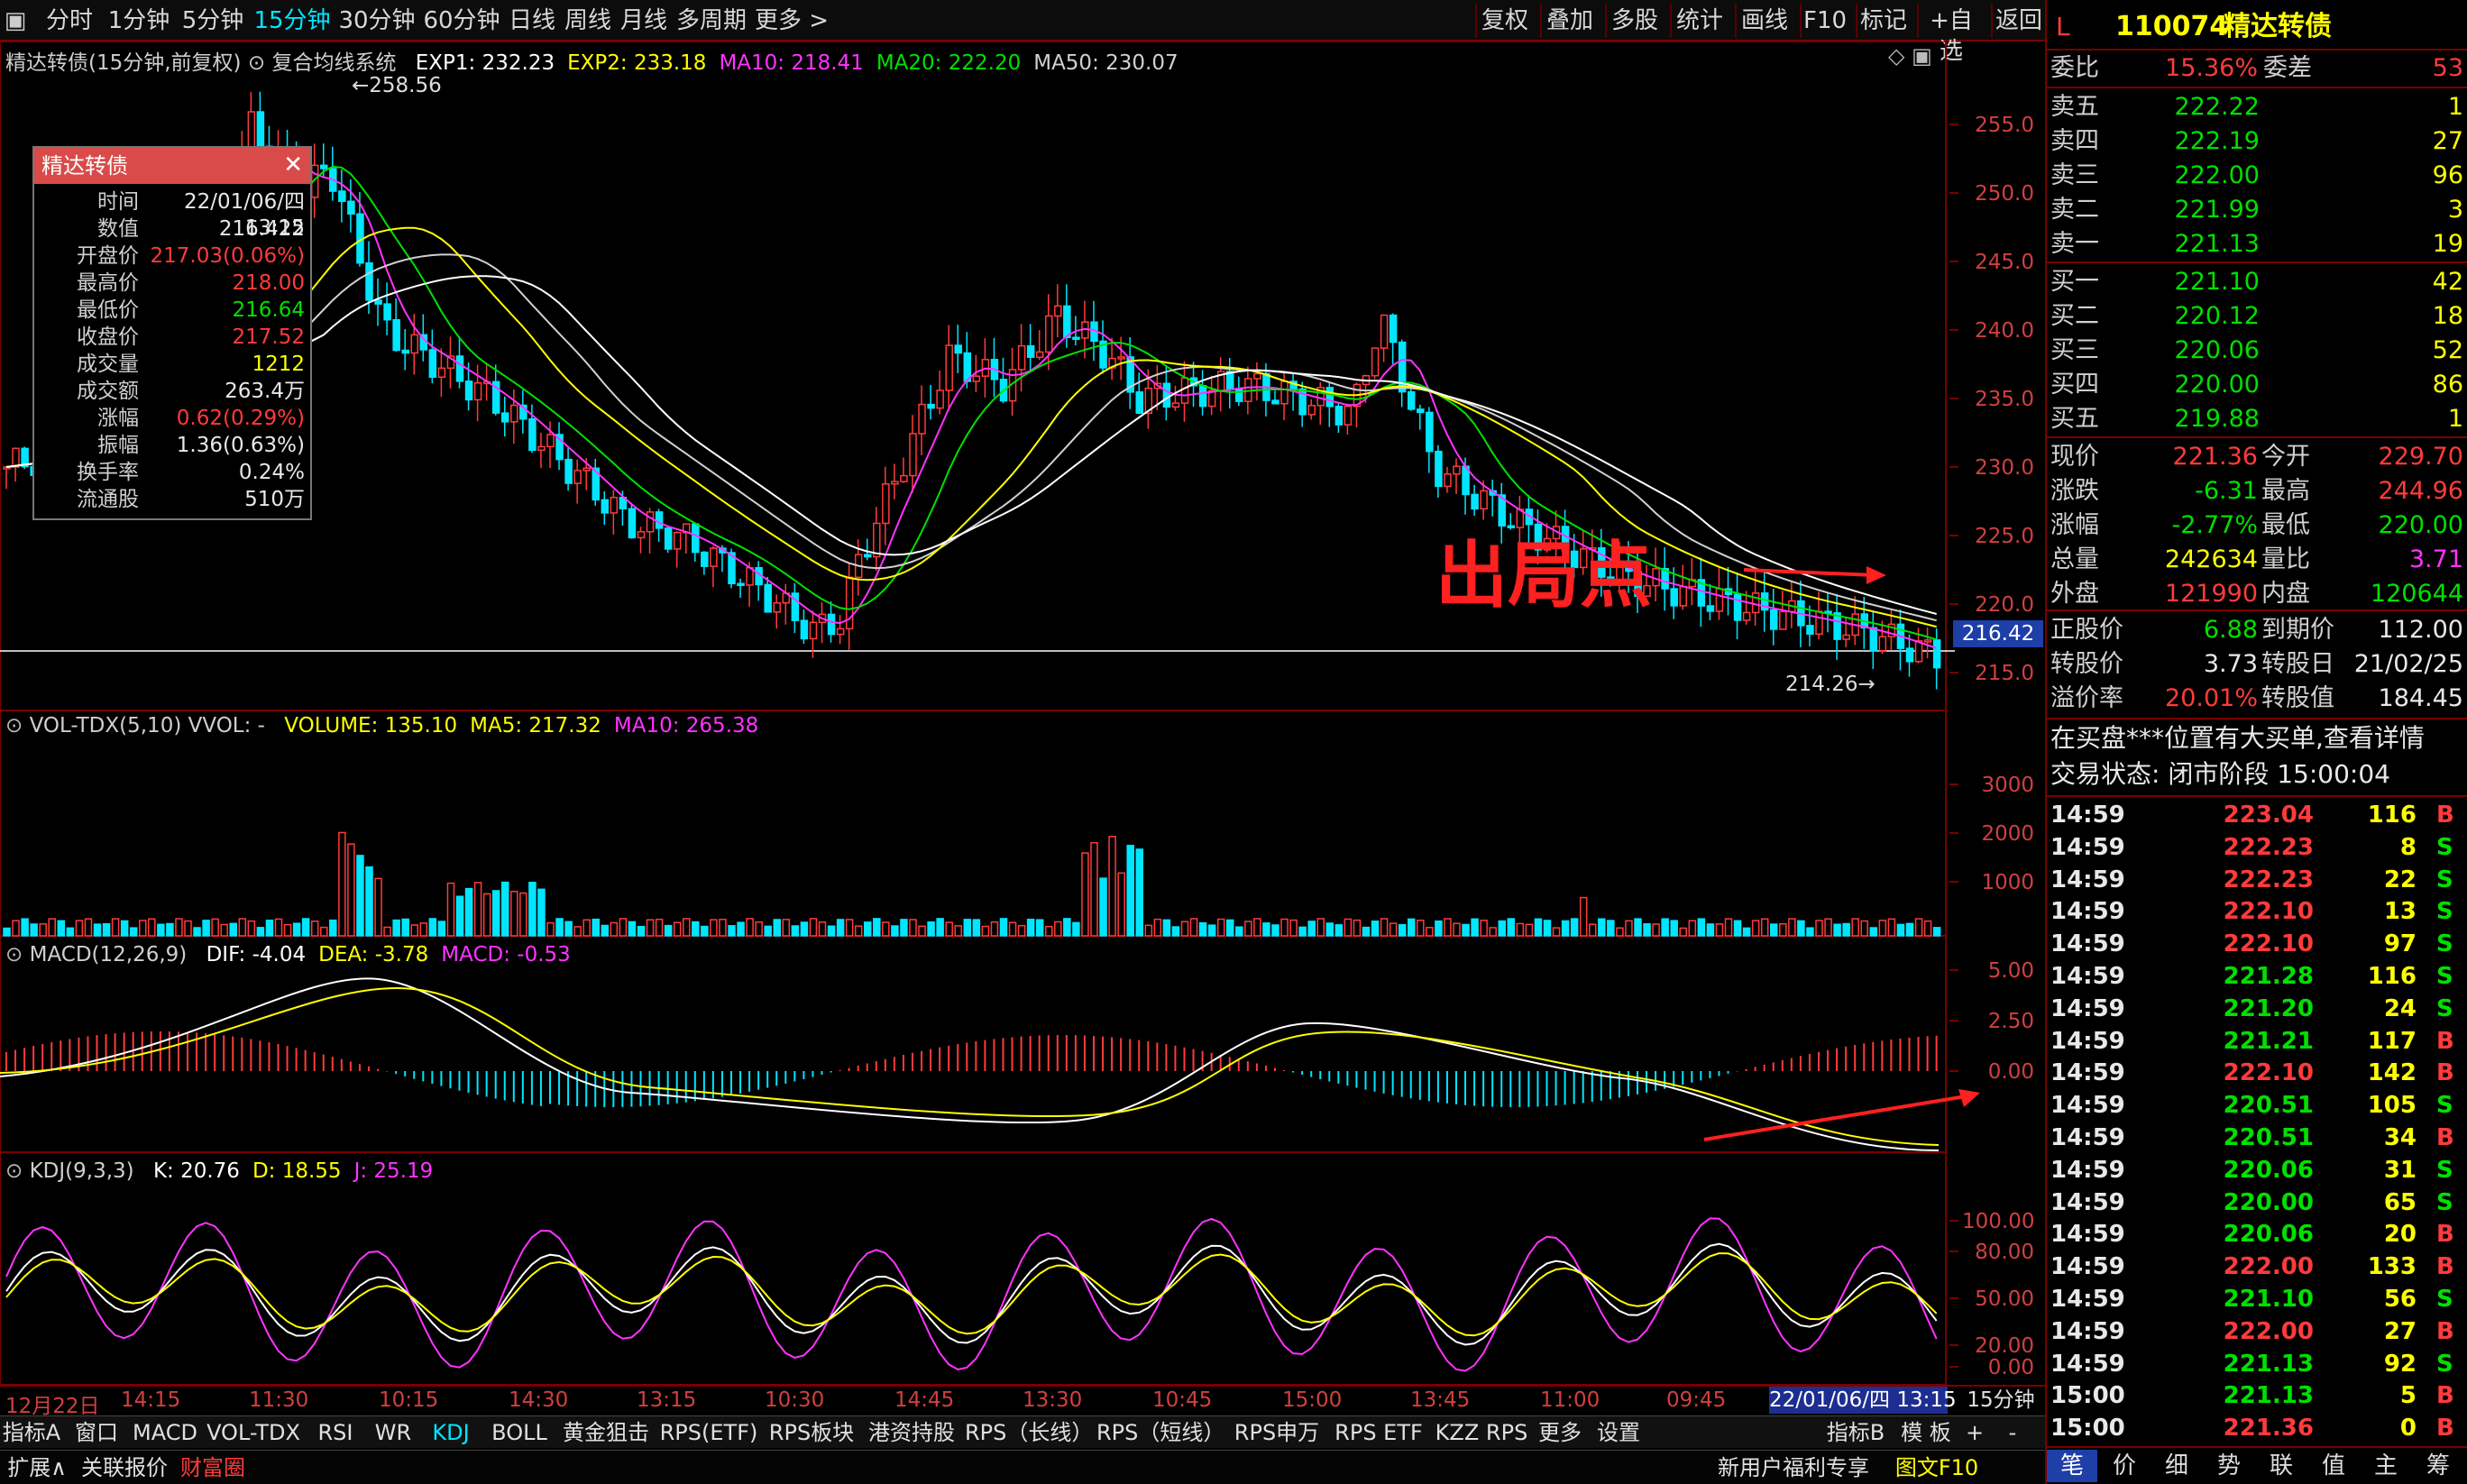 The image size is (2467, 1484). What do you see at coordinates (1504, 20) in the screenshot?
I see `toolbar-action-button: 复权` at bounding box center [1504, 20].